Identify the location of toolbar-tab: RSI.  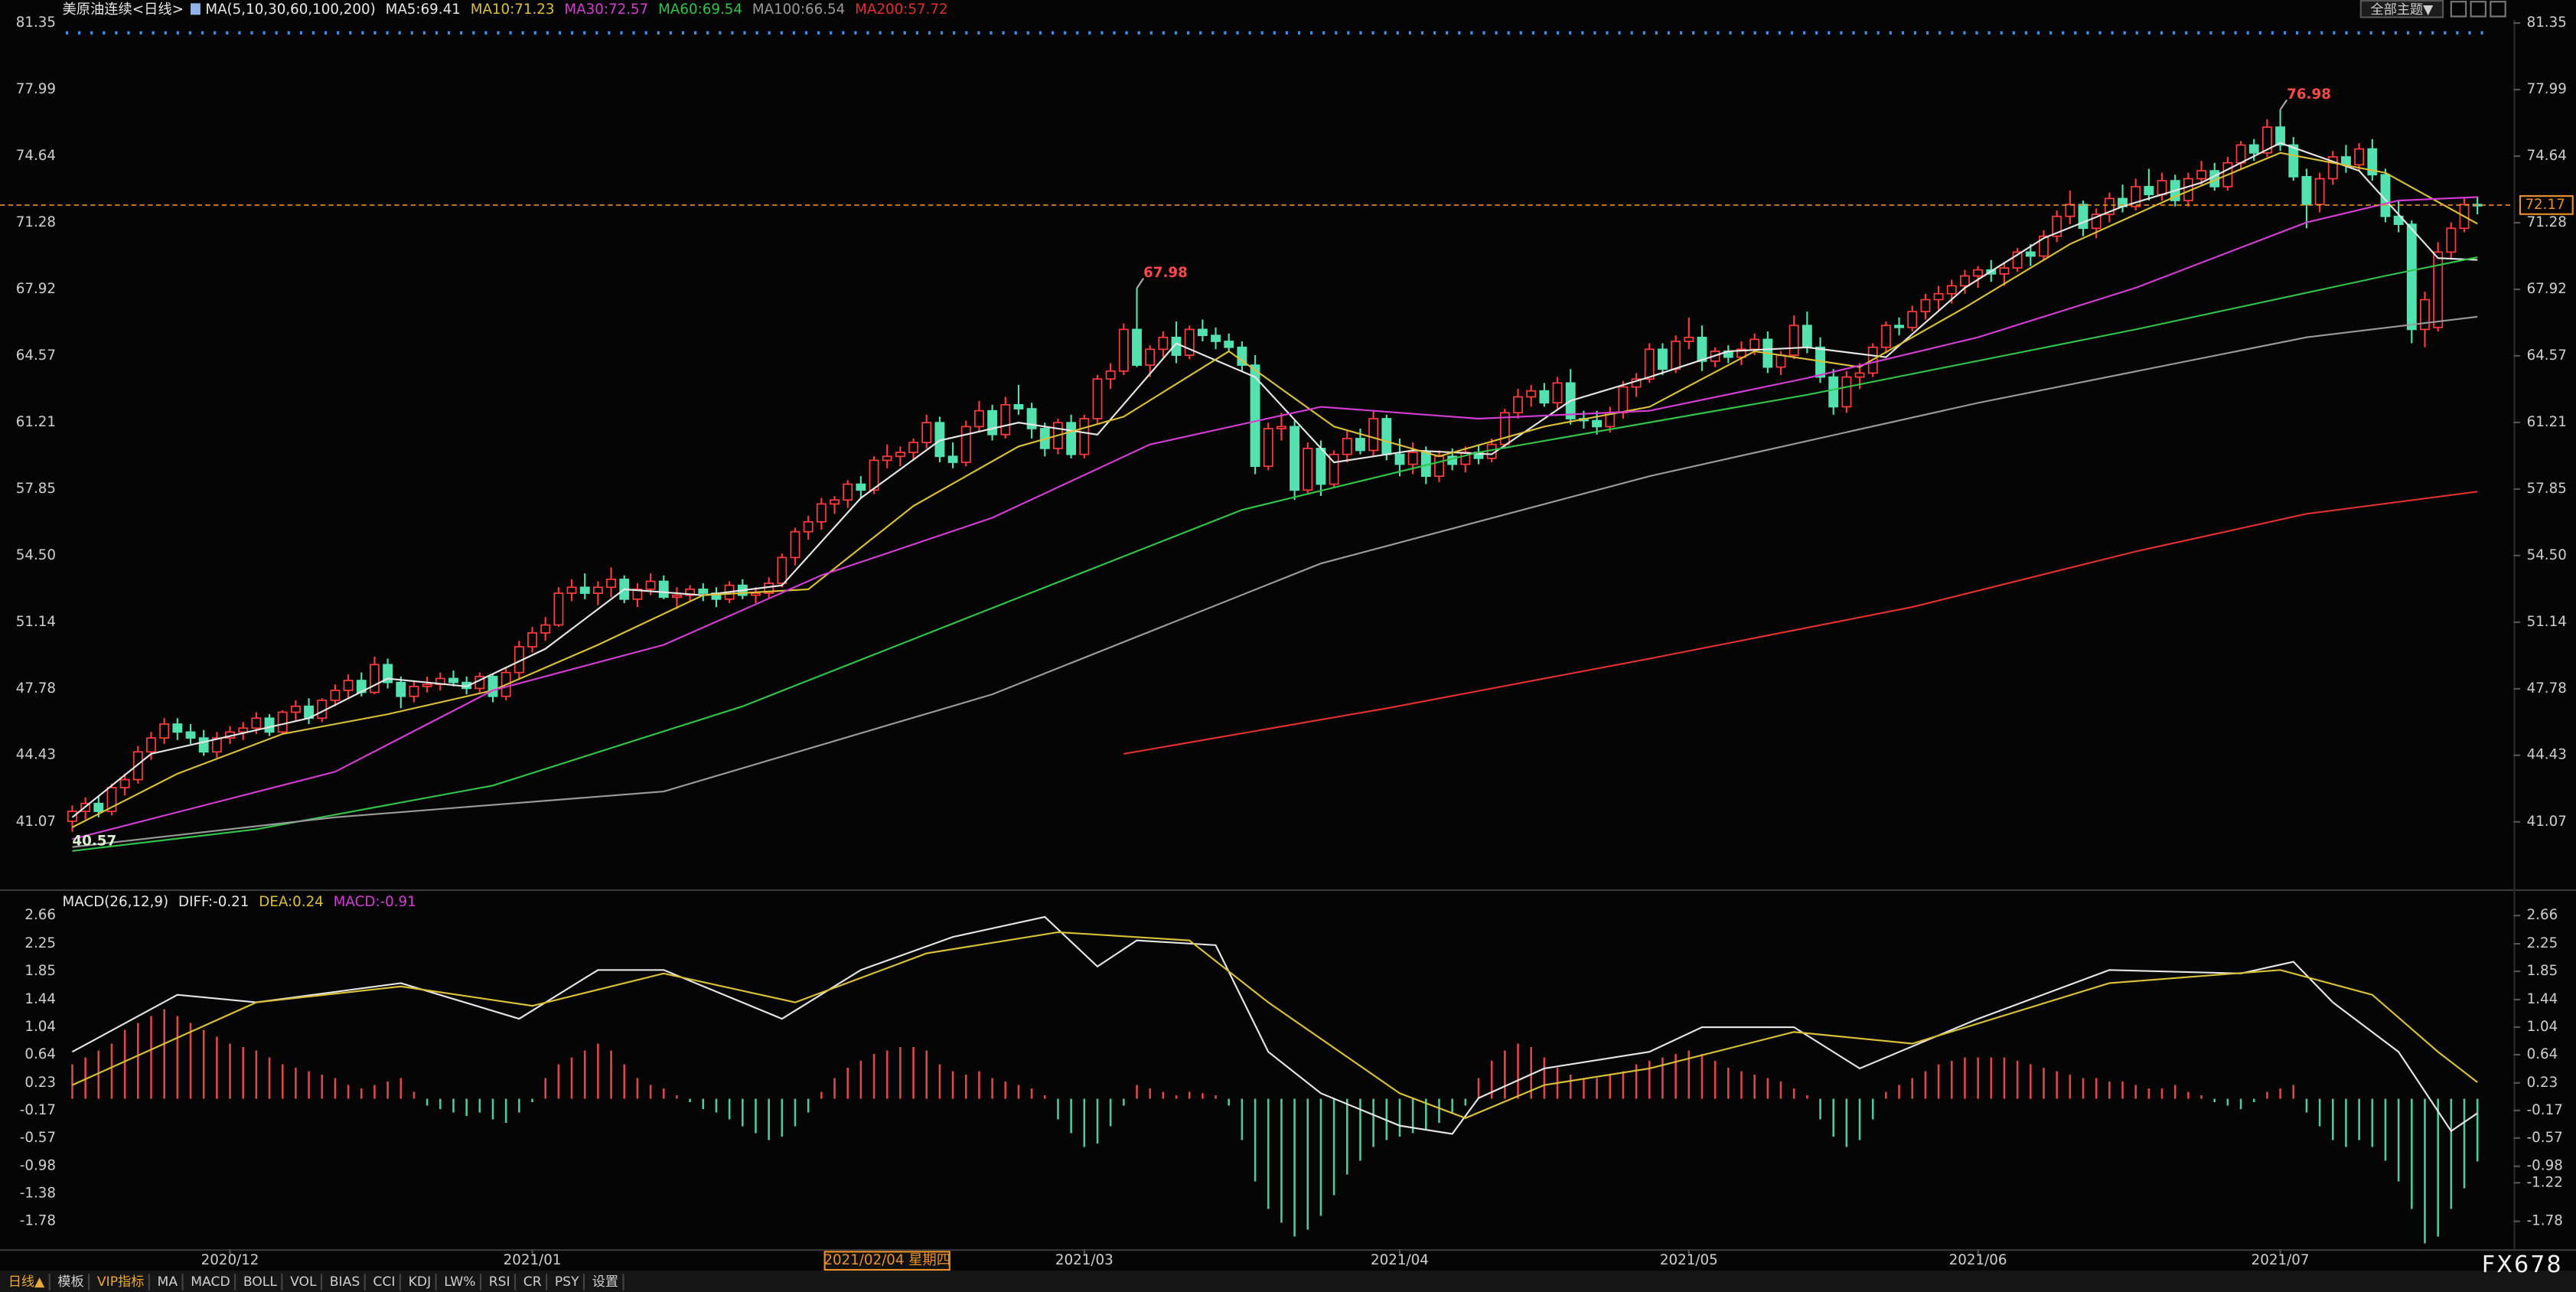
(500, 1282).